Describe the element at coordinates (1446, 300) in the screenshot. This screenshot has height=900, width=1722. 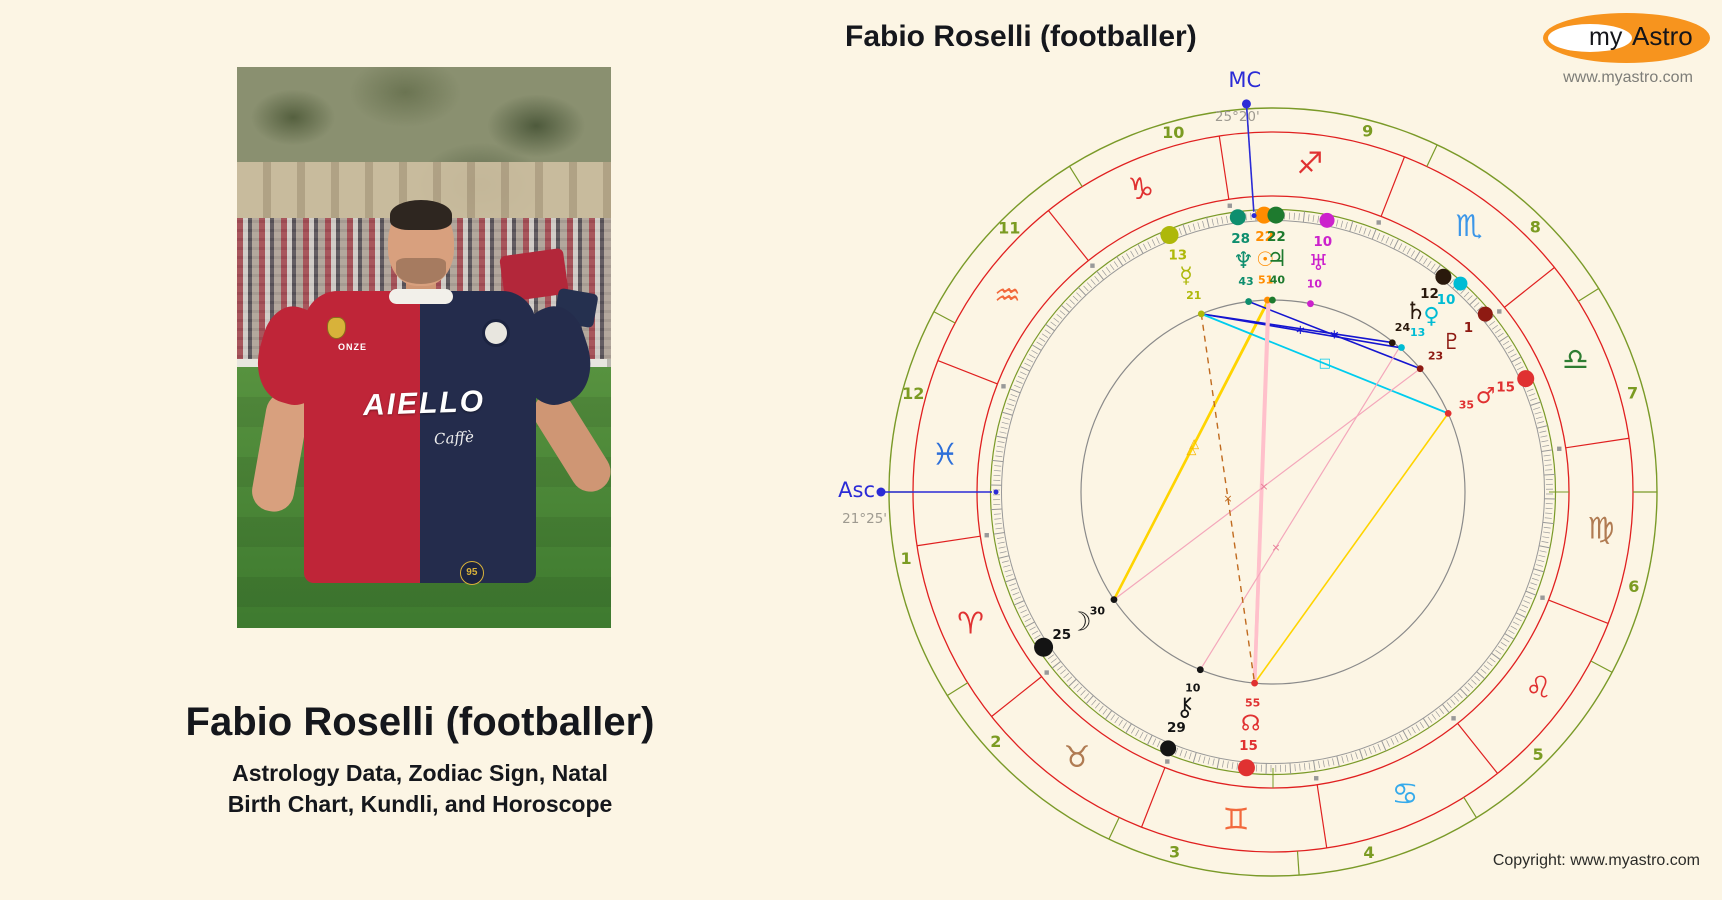
I see `venus-degree: 10` at that location.